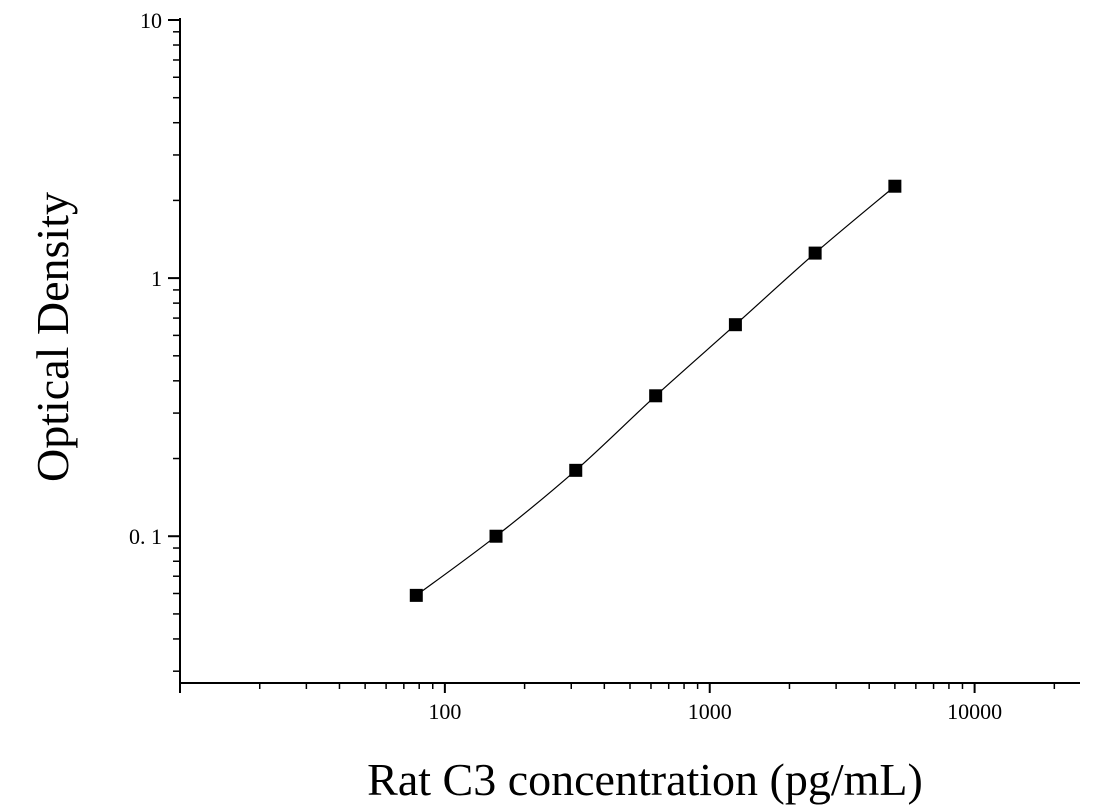 The height and width of the screenshot is (810, 1100). I want to click on y-tick-label: 0. 1, so click(145, 536).